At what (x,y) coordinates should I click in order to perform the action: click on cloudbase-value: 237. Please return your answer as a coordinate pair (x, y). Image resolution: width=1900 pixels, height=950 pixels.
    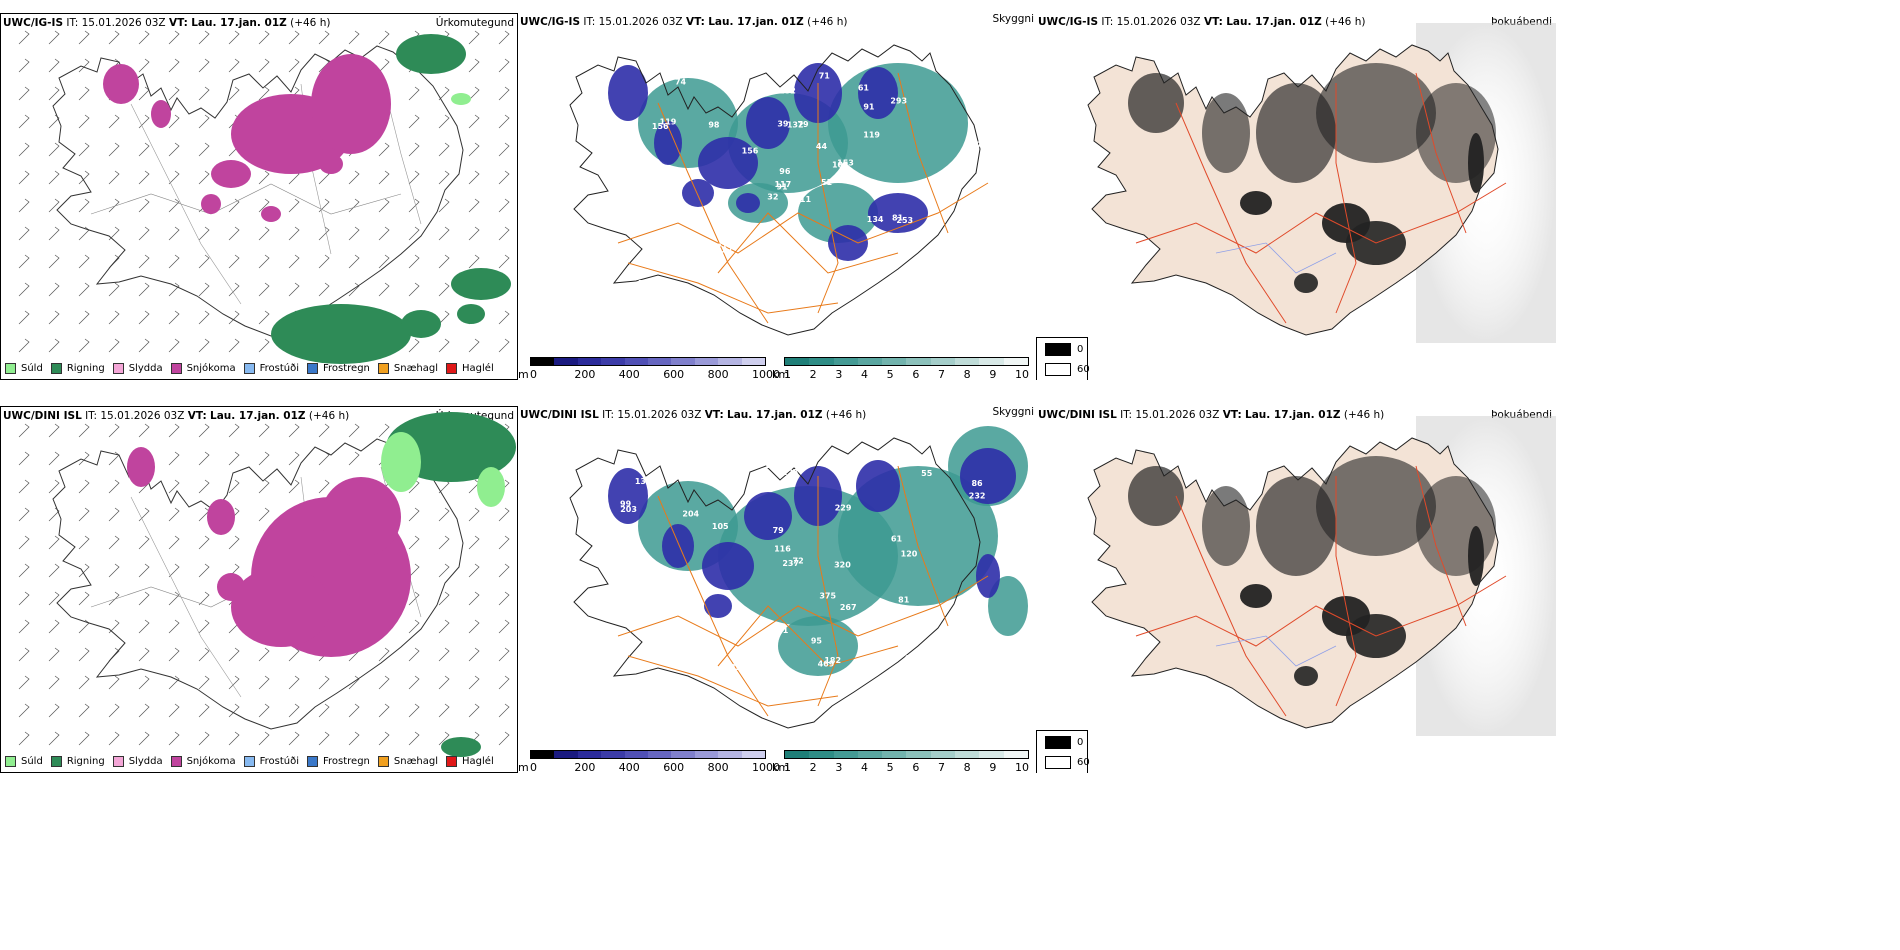
    Looking at the image, I should click on (790, 563).